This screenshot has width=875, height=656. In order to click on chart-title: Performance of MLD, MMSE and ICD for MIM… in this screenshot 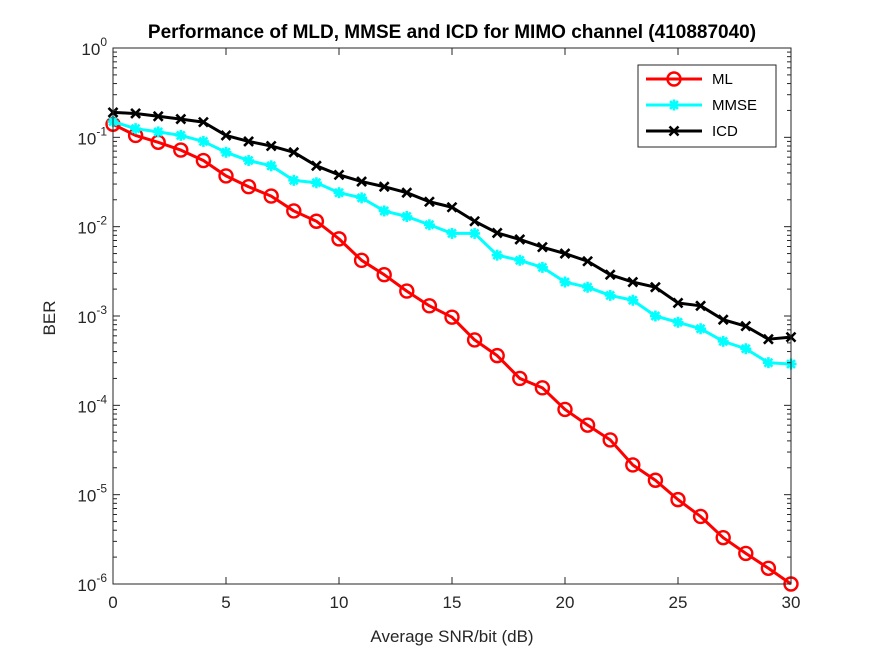, I will do `click(452, 32)`.